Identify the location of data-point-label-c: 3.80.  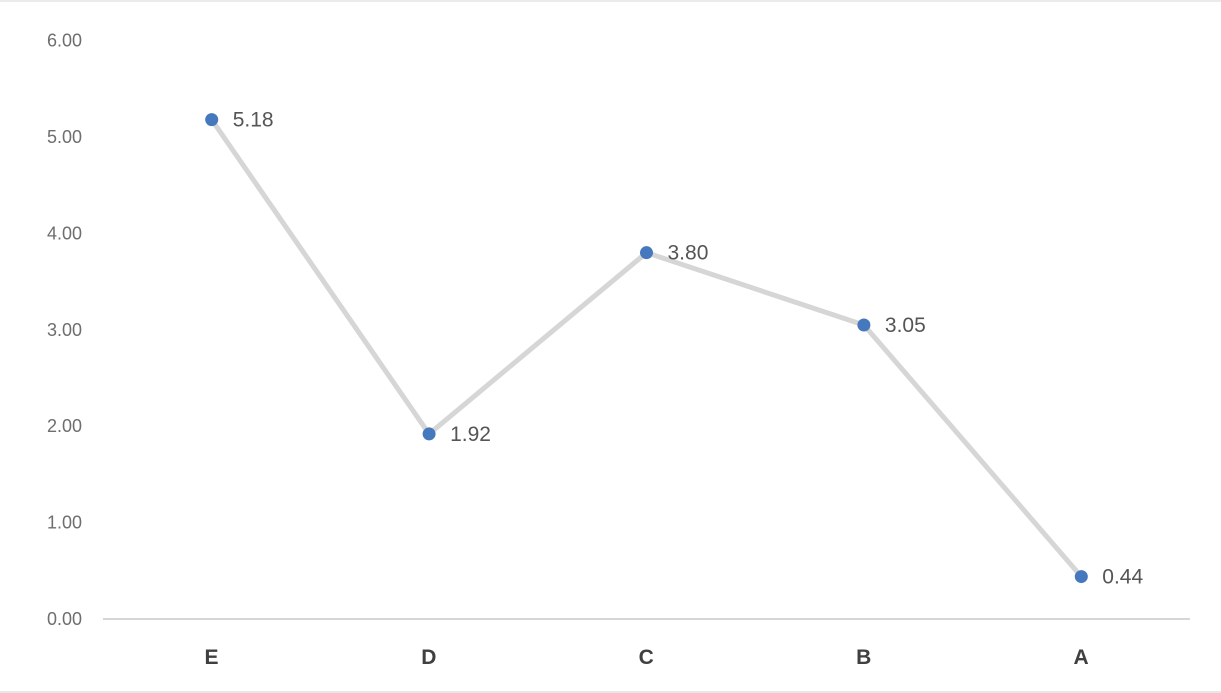
(688, 253).